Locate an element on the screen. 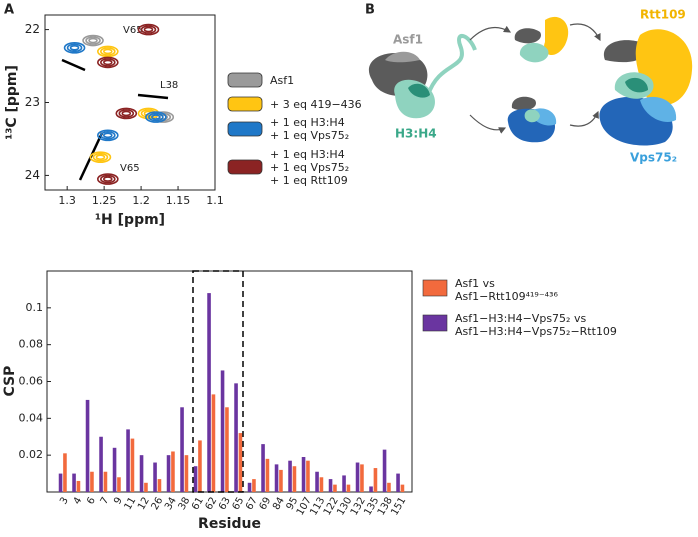  y-tick-label: 0.1 is located at coordinates (35, 307).